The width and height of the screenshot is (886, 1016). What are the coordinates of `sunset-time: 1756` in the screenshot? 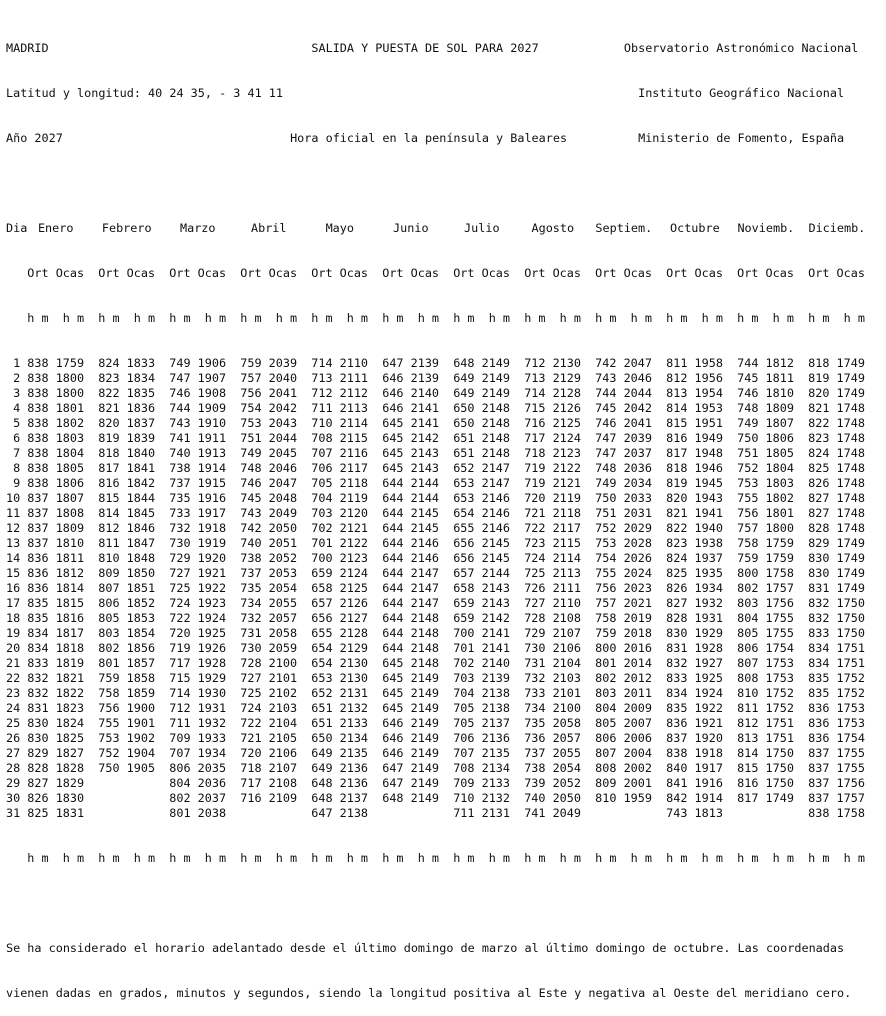 It's located at (850, 783).